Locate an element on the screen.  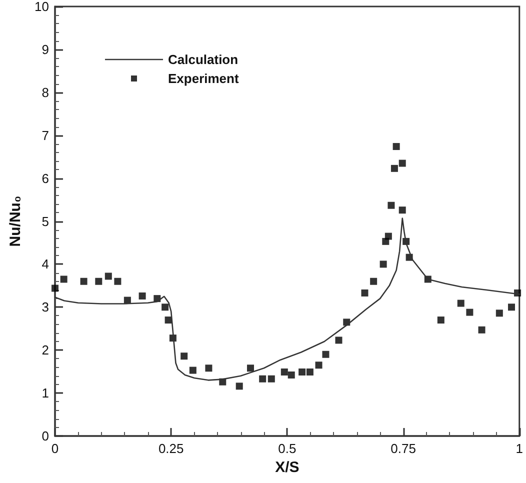
y-tick-label: 1 is located at coordinates (45, 393).